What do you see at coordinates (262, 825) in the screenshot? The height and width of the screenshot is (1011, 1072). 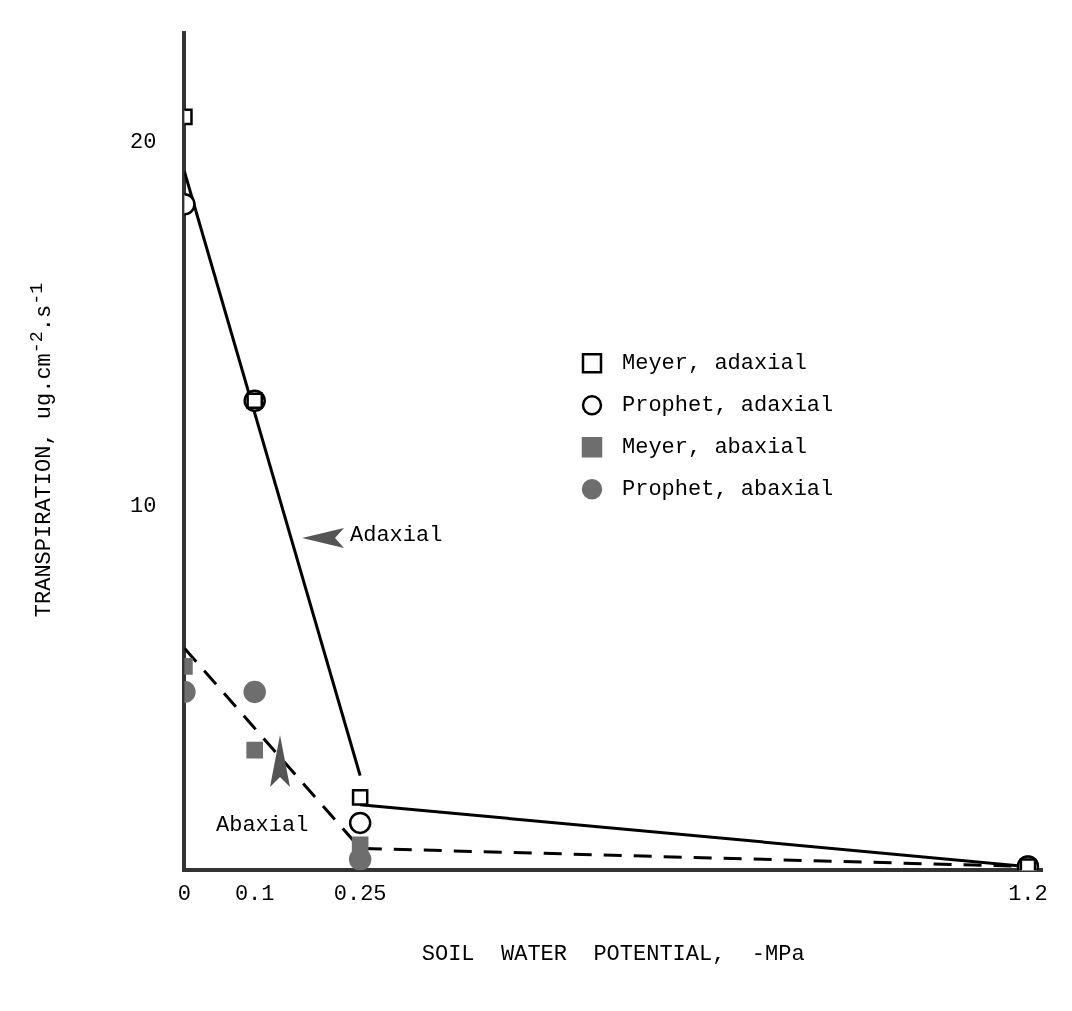 I see `annotation: Abaxial` at bounding box center [262, 825].